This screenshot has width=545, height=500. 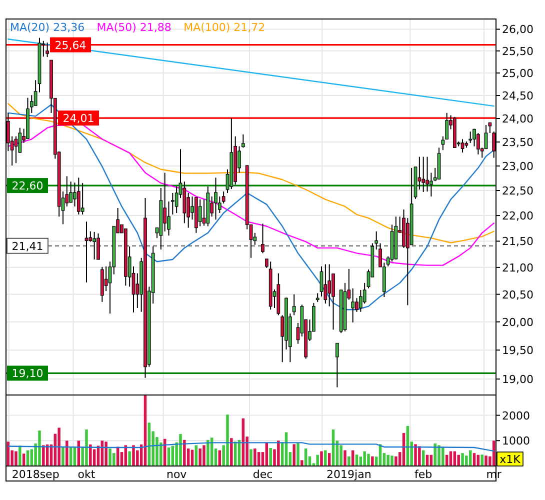 I want to click on x-tick-label: feb, so click(x=423, y=474).